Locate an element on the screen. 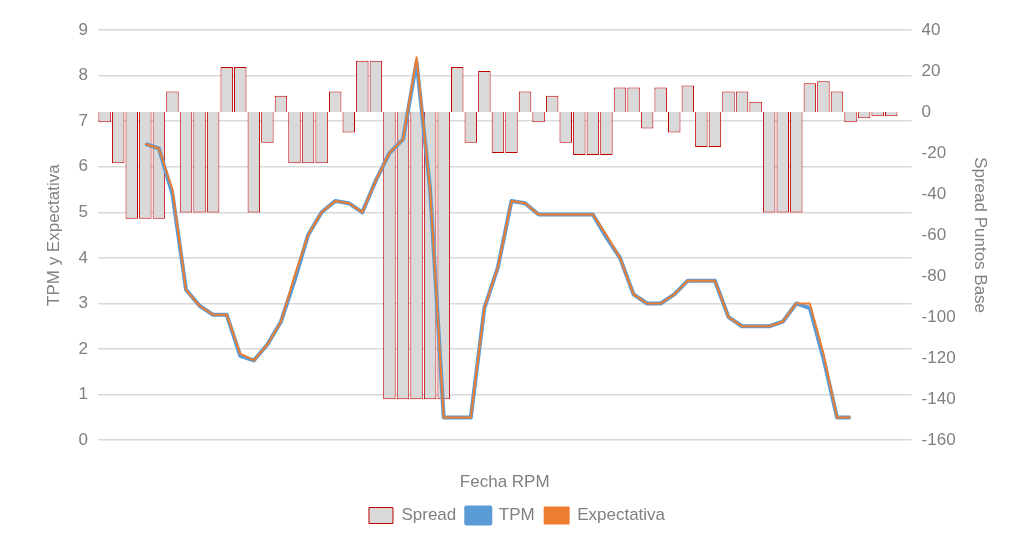 The image size is (1014, 542). legend-label: Spread is located at coordinates (429, 515).